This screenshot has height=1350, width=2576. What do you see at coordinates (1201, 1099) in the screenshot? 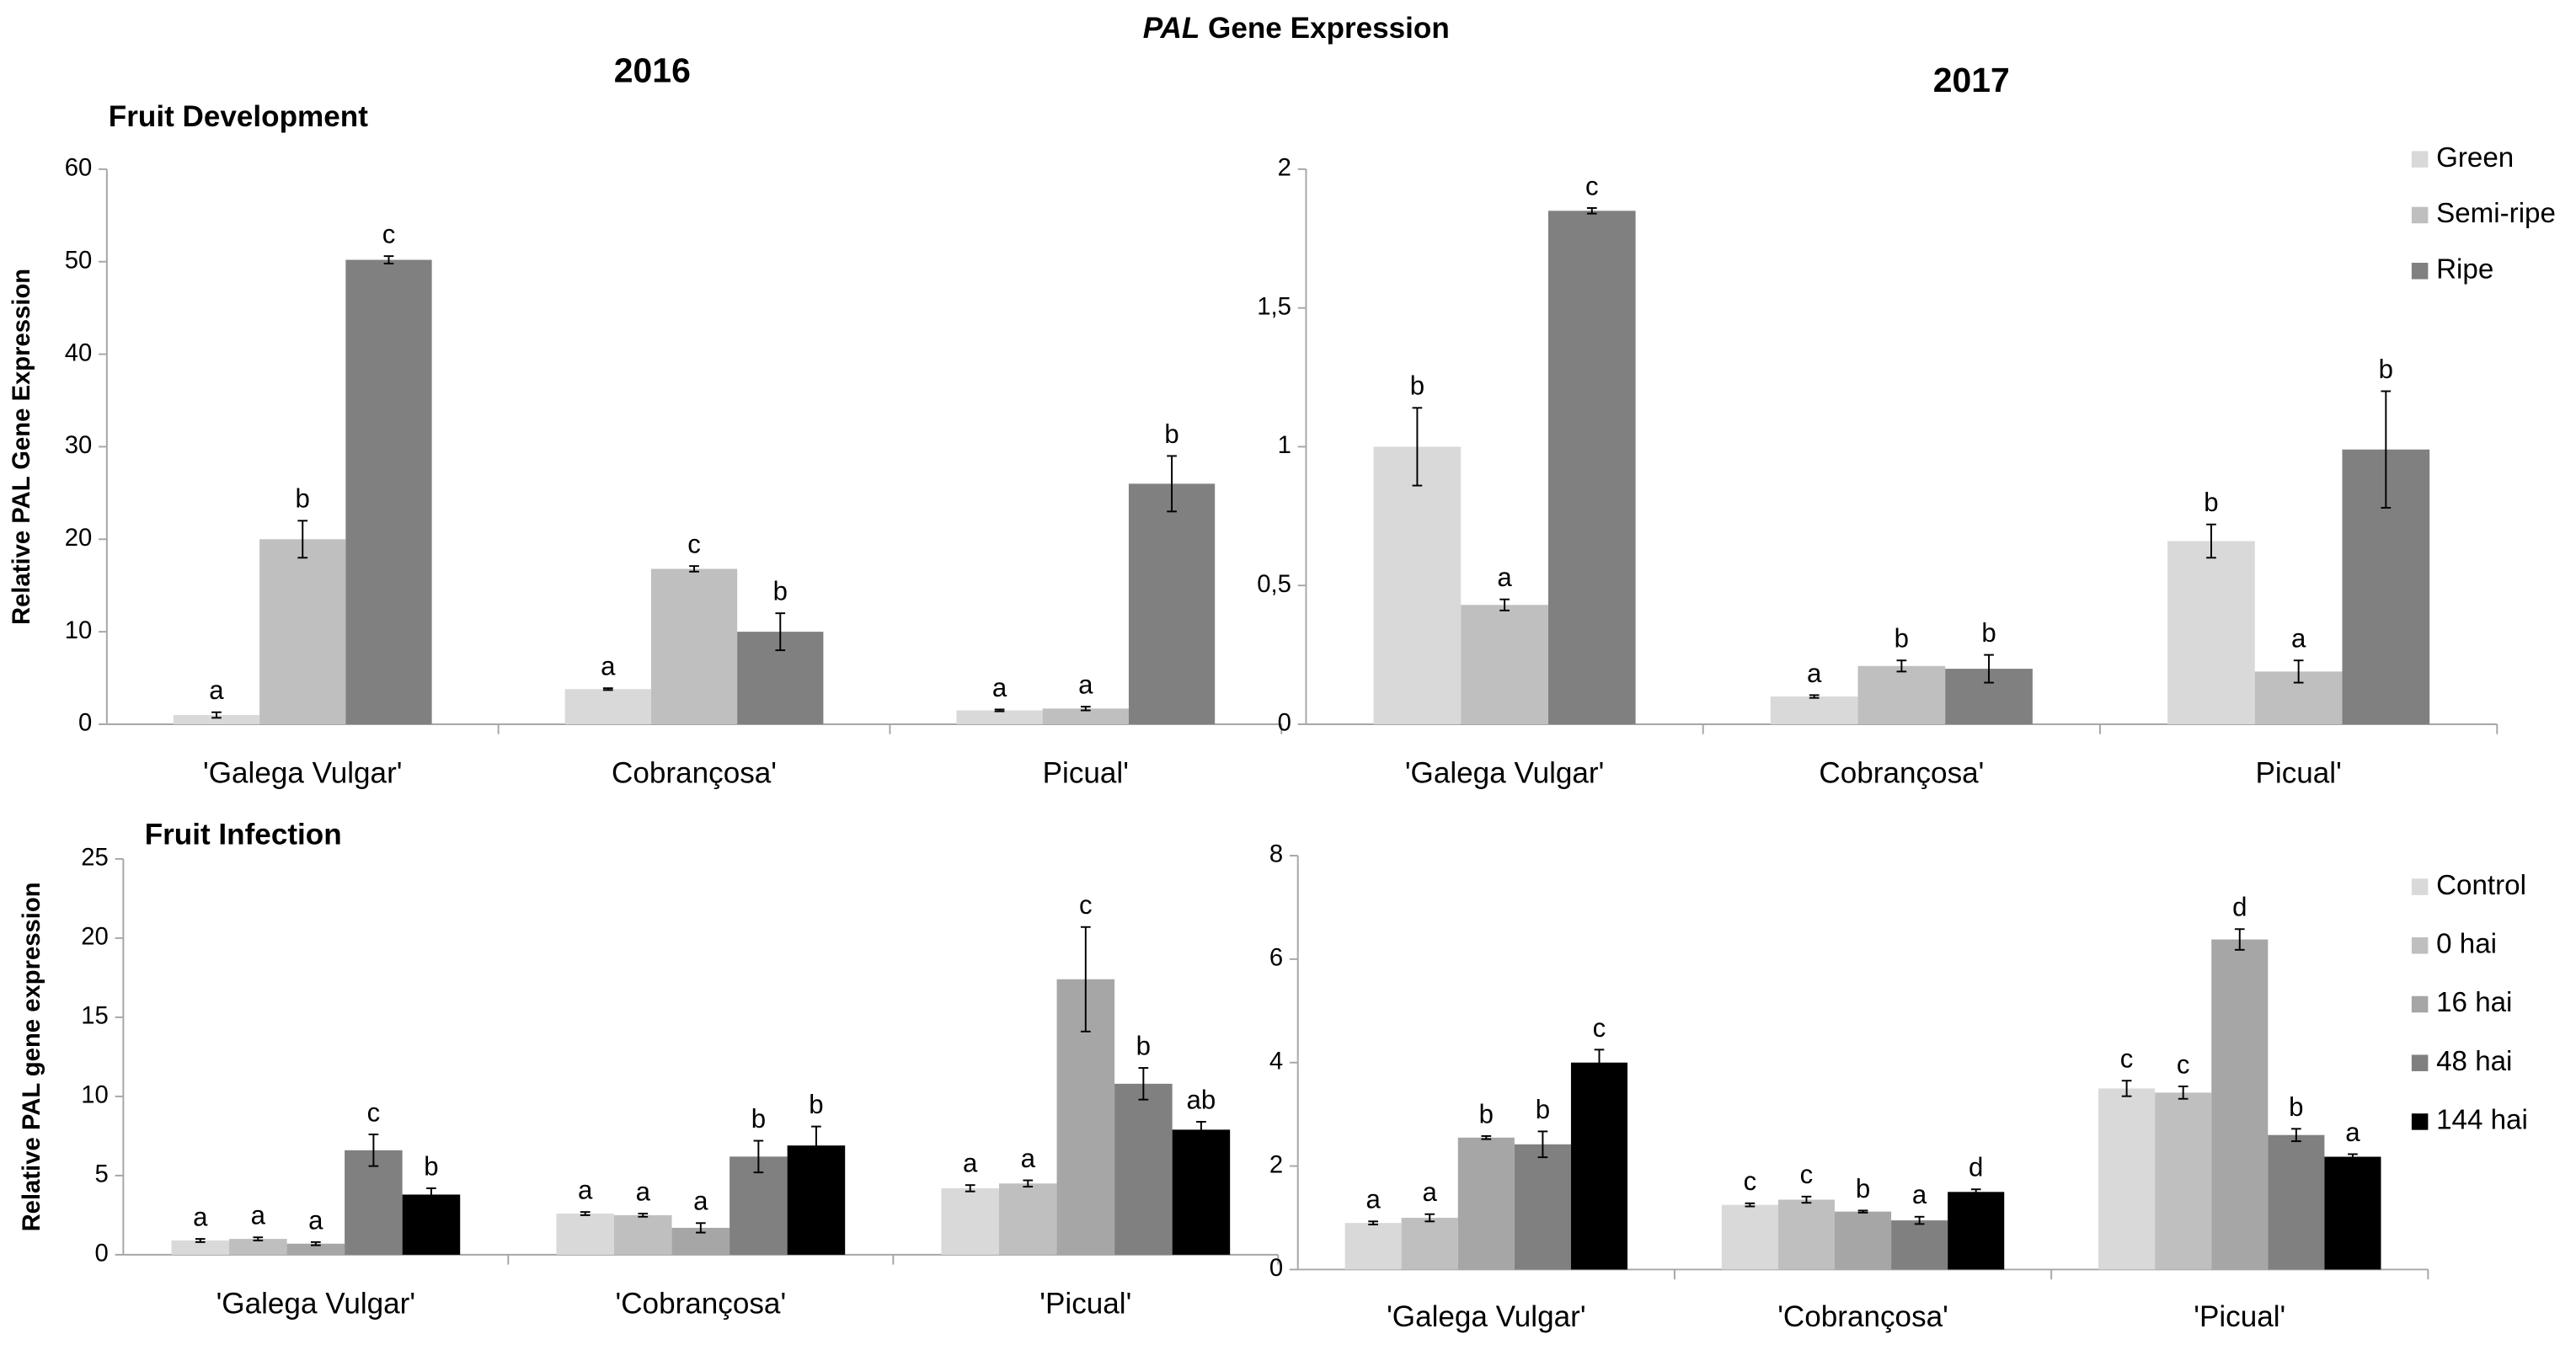
I see `significance-letter: ab` at bounding box center [1201, 1099].